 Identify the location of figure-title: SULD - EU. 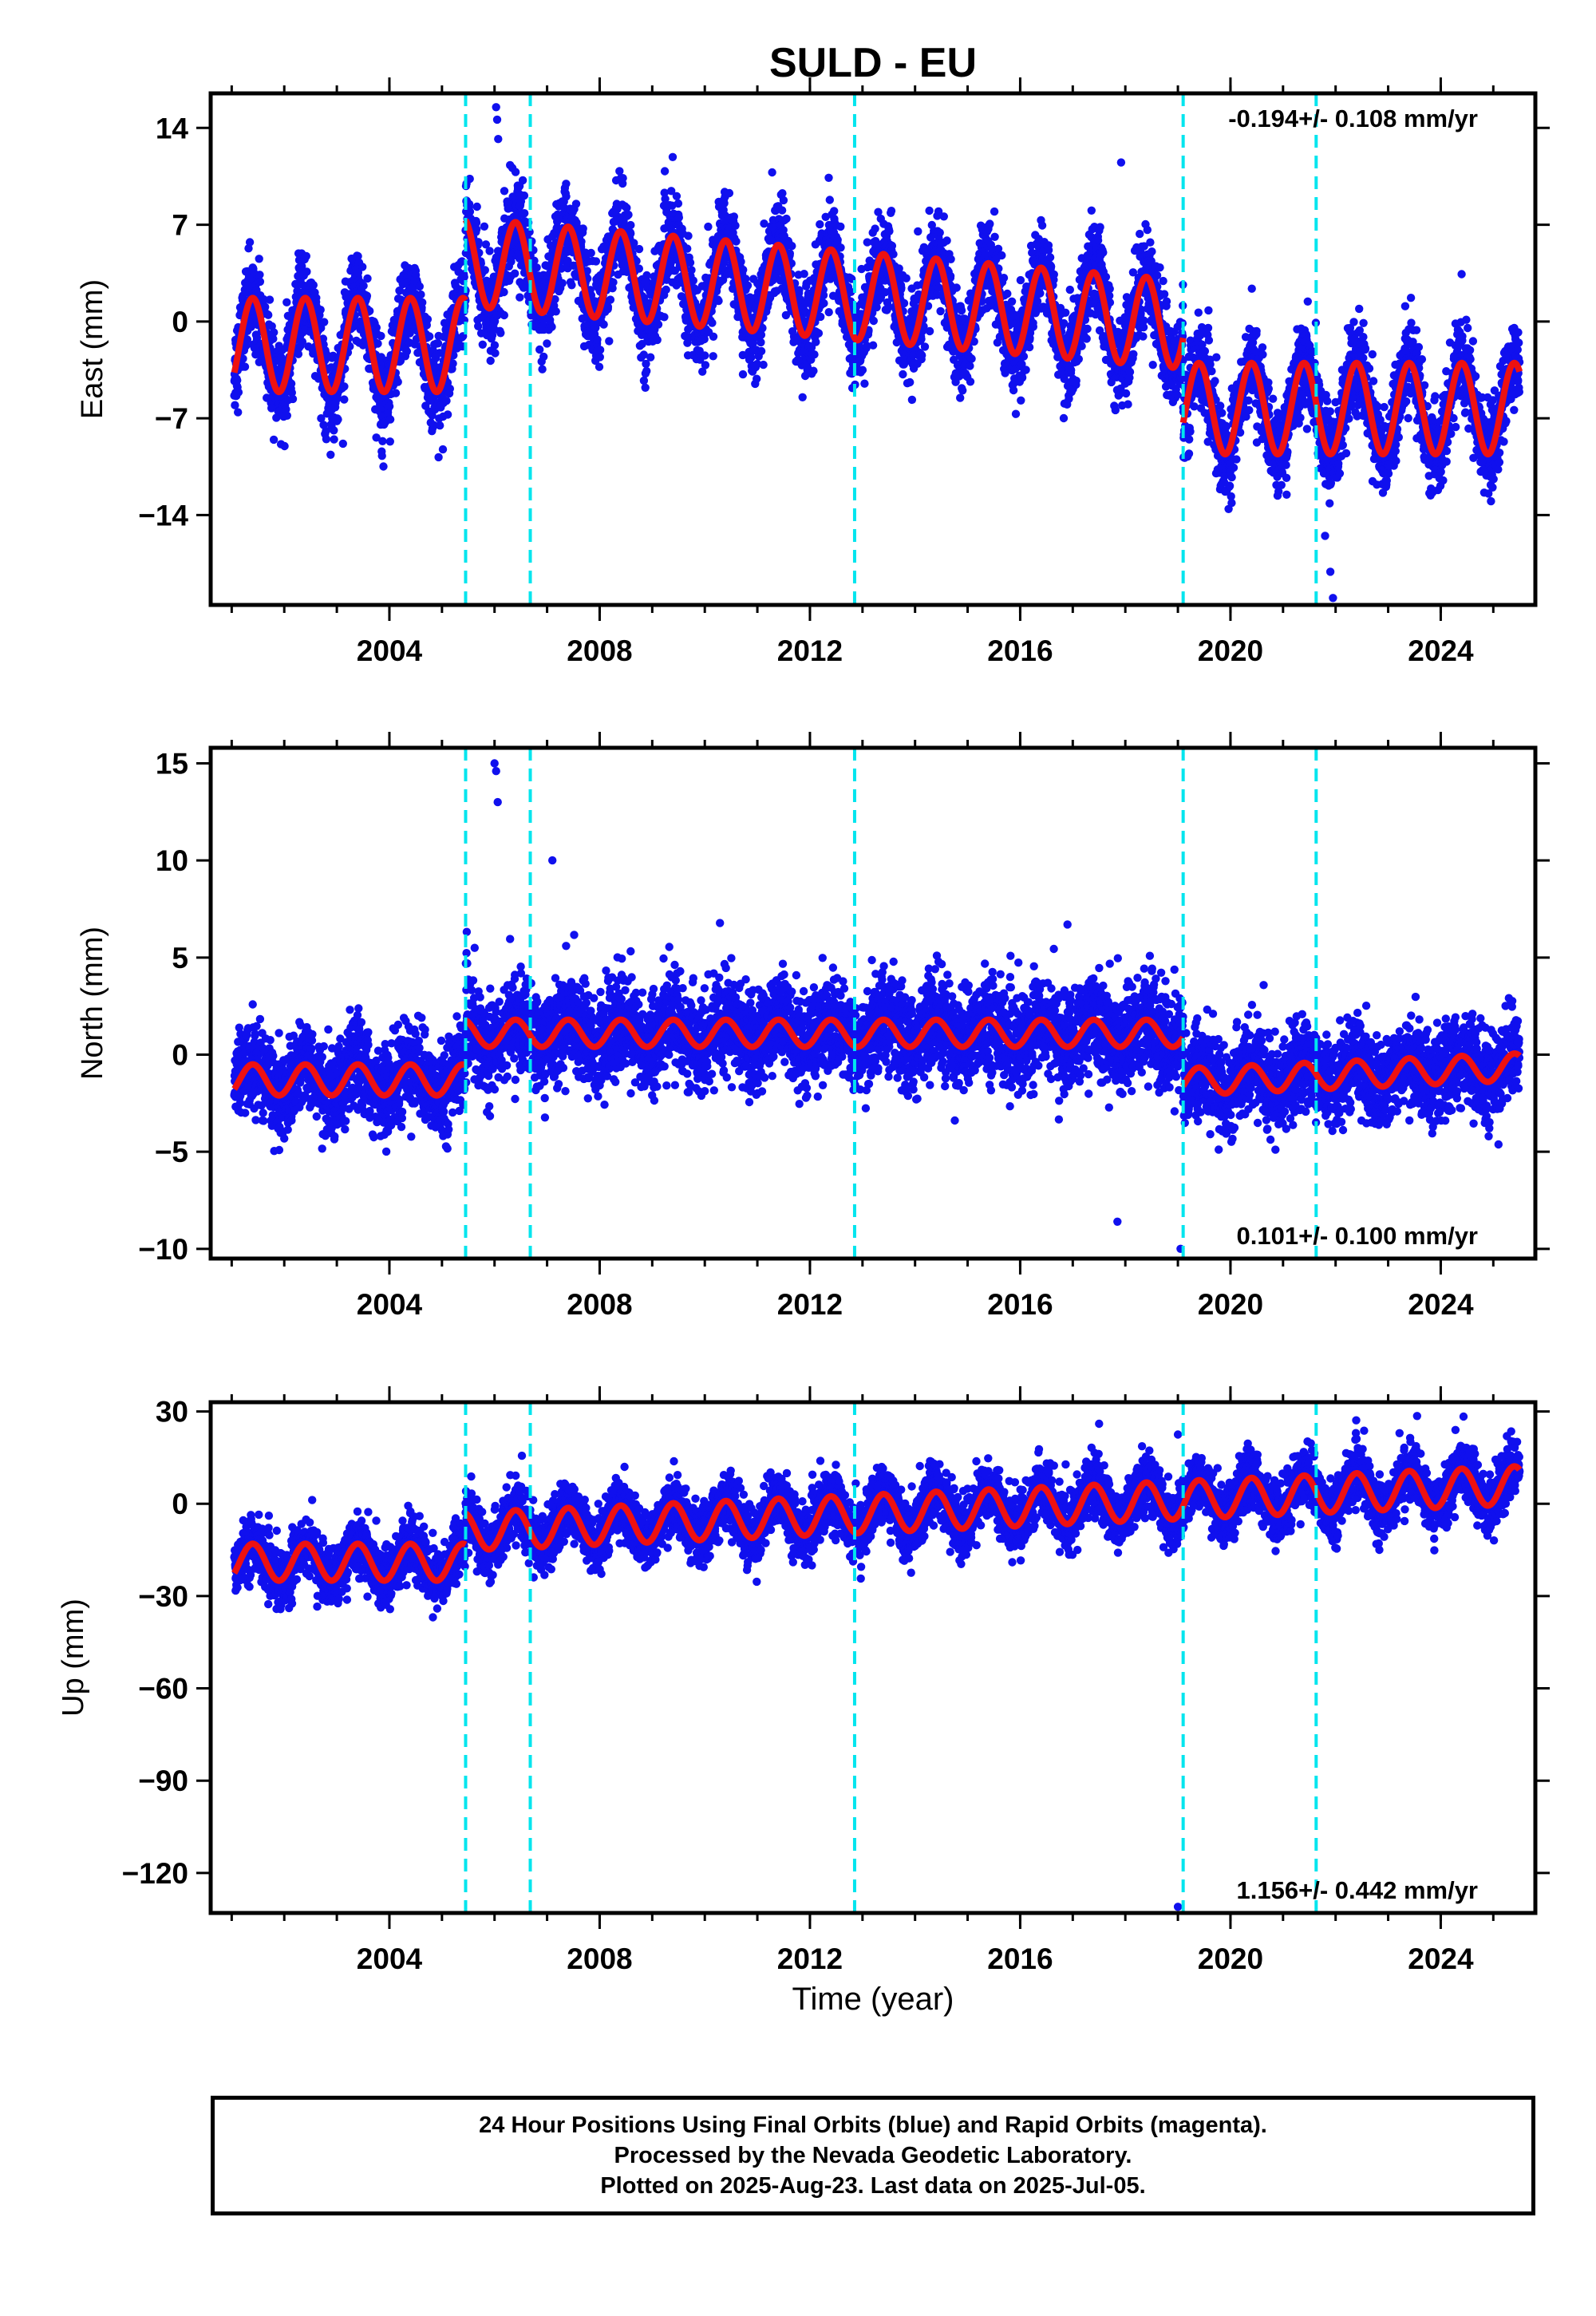
(873, 63).